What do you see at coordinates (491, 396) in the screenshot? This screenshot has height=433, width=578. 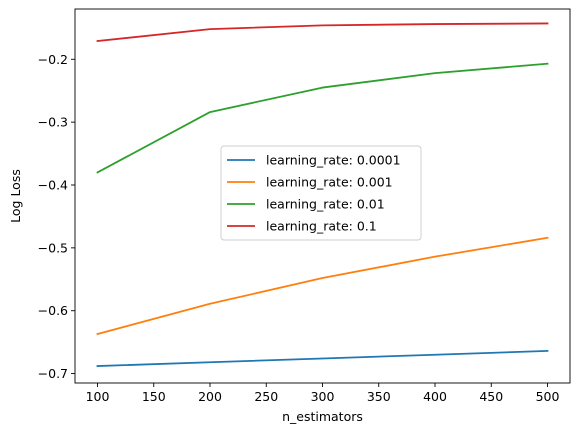 I see `x-tick-label: 450` at bounding box center [491, 396].